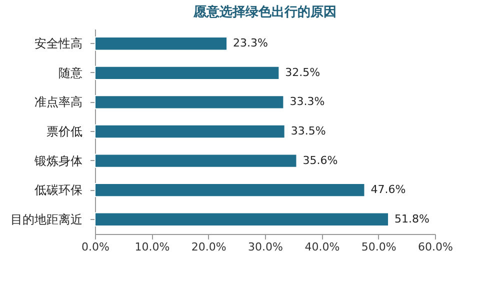 The height and width of the screenshot is (298, 504). Describe the element at coordinates (64, 131) in the screenshot. I see `y-tick-label: 票价低` at that location.